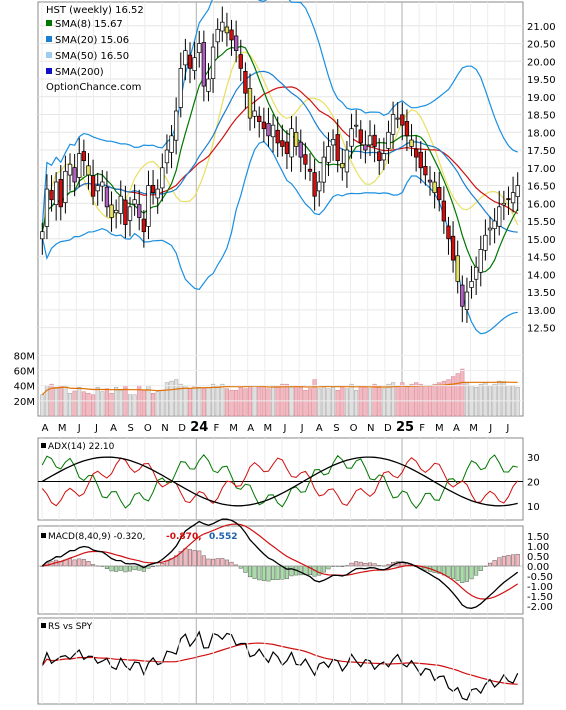 The image size is (566, 710). I want to click on price-tick-label: 15.00, so click(541, 240).